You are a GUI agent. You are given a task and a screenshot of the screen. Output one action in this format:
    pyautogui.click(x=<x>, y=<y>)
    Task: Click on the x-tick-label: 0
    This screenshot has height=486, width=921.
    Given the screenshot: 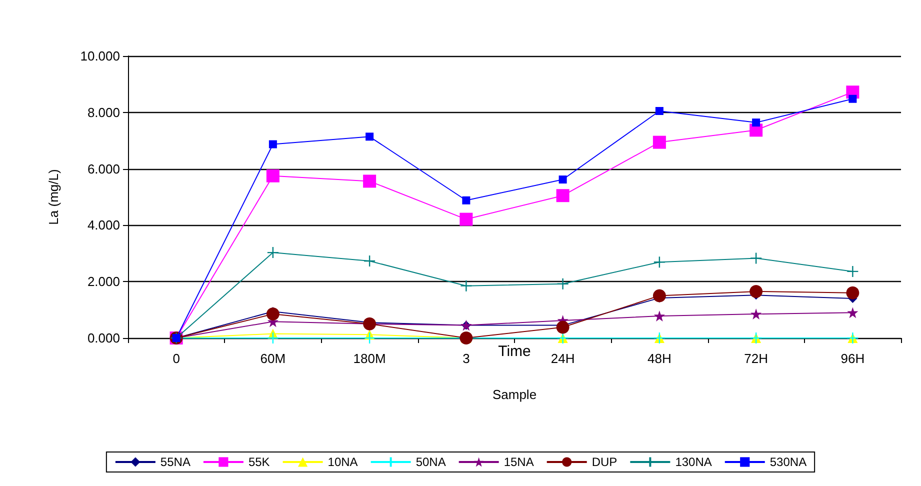 What is the action you would take?
    pyautogui.click(x=176, y=358)
    